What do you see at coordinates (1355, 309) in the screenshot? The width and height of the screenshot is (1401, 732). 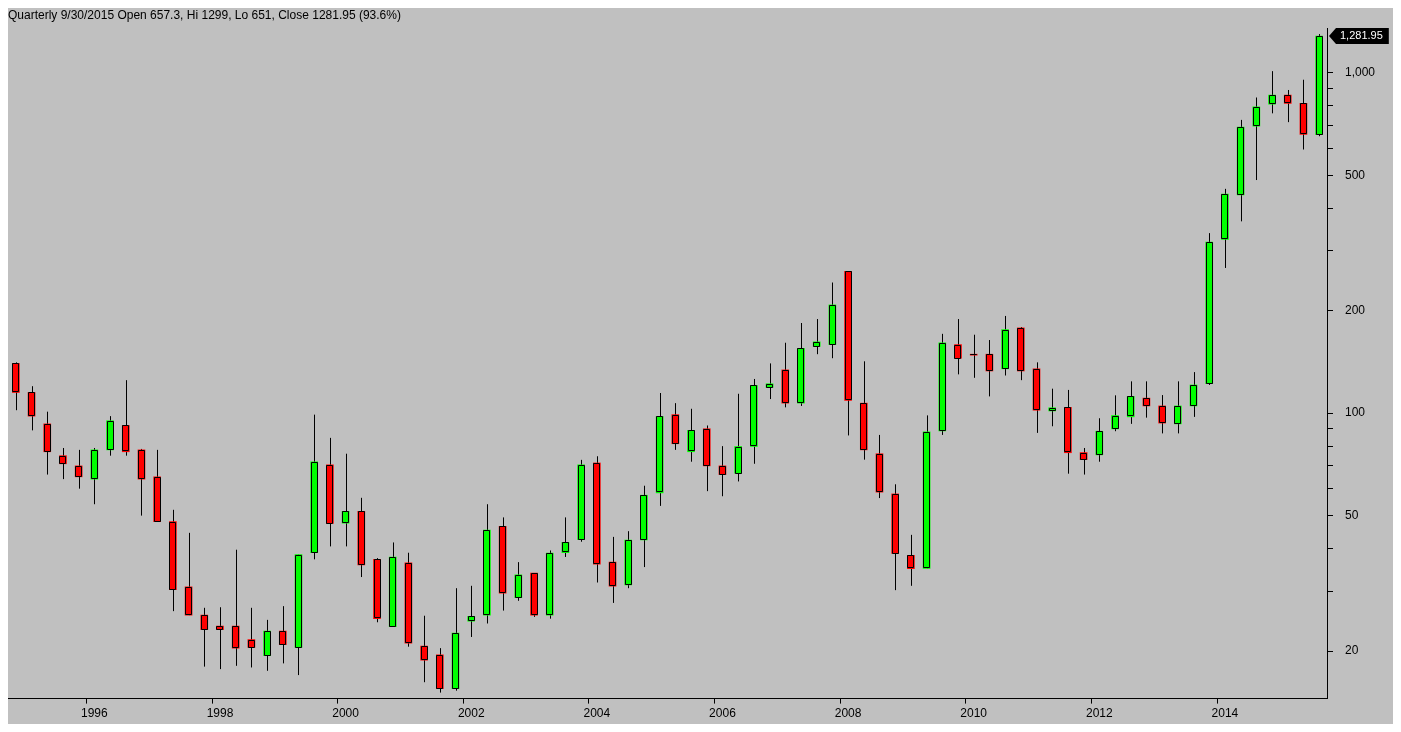 I see `y-tick-label: 200` at bounding box center [1355, 309].